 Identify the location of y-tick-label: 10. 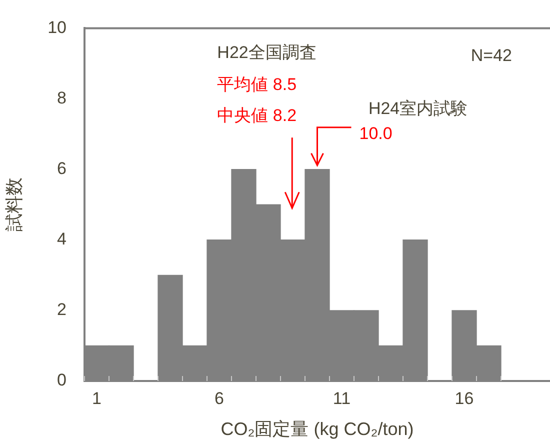
(57, 27).